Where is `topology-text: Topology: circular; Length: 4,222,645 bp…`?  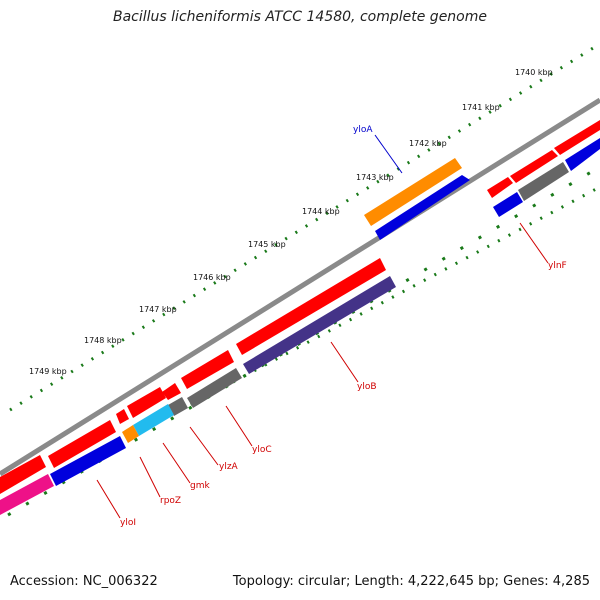 topology-text: Topology: circular; Length: 4,222,645 bp… is located at coordinates (411, 581).